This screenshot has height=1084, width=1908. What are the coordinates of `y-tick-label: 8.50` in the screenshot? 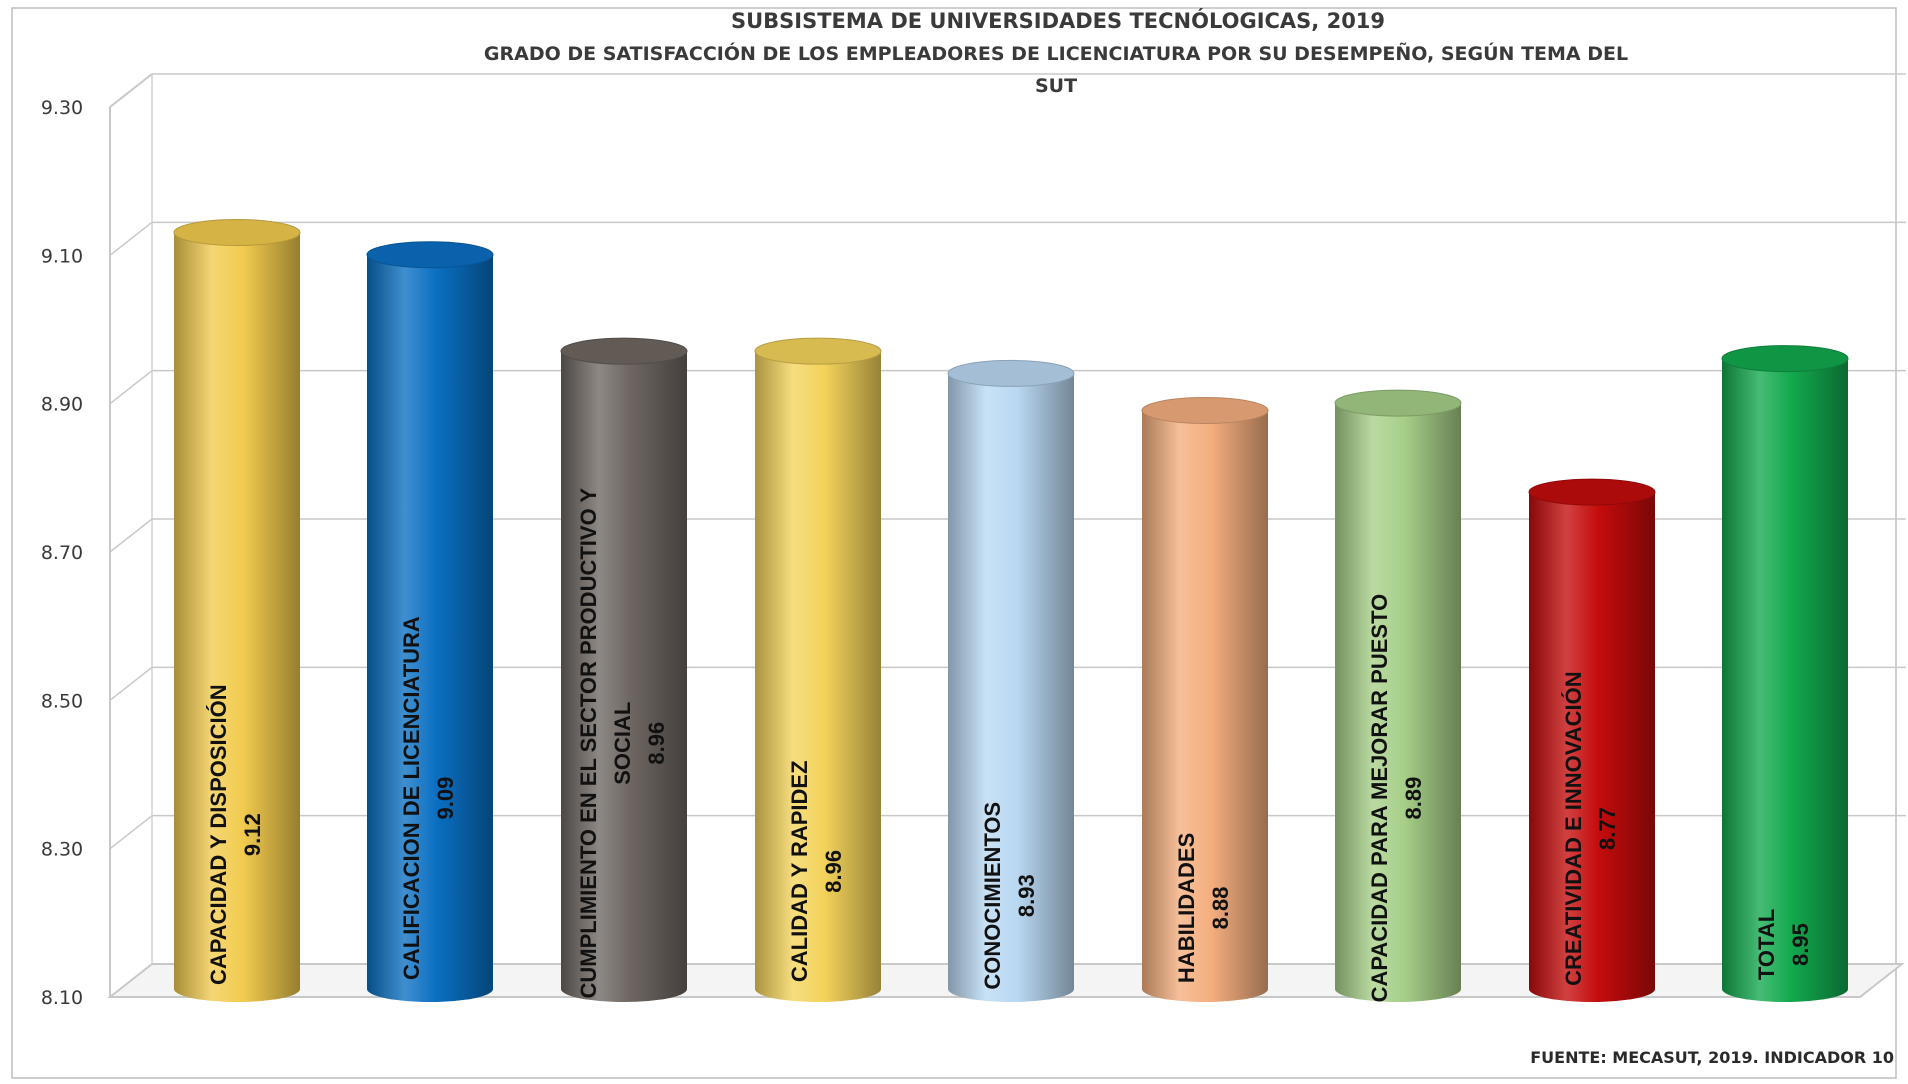 It's located at (62, 701).